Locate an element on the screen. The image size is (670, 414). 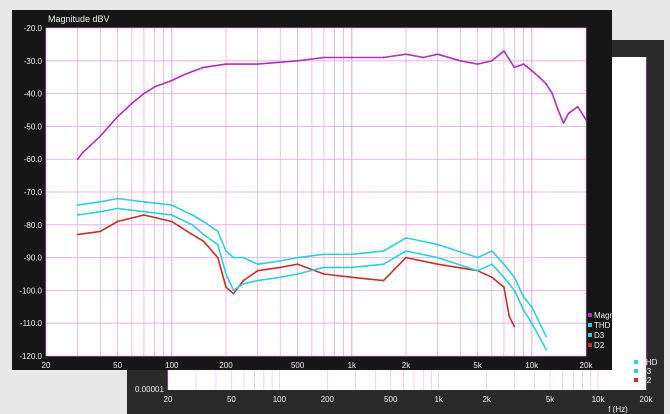
back-x-tick-label: 10k is located at coordinates (599, 399).